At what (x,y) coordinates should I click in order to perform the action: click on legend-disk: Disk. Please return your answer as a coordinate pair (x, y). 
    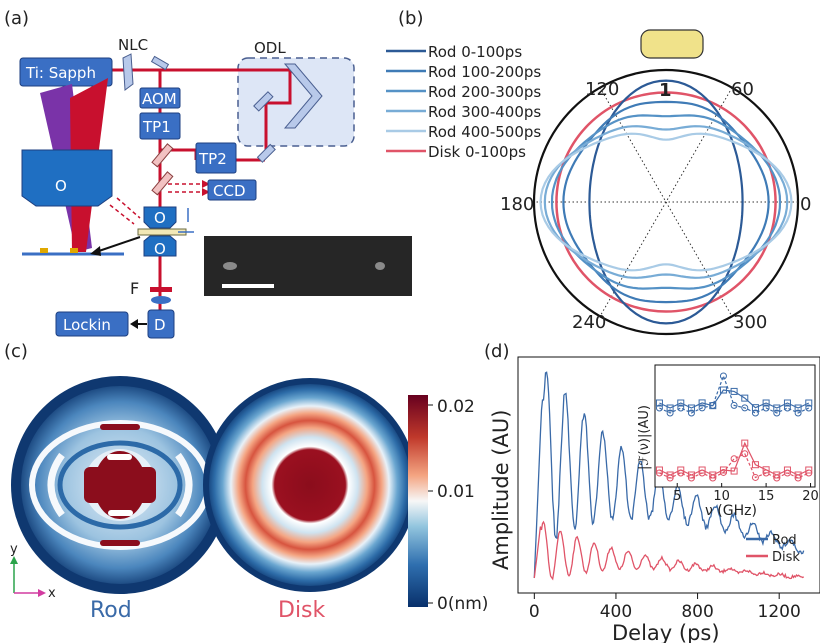
    Looking at the image, I should click on (786, 557).